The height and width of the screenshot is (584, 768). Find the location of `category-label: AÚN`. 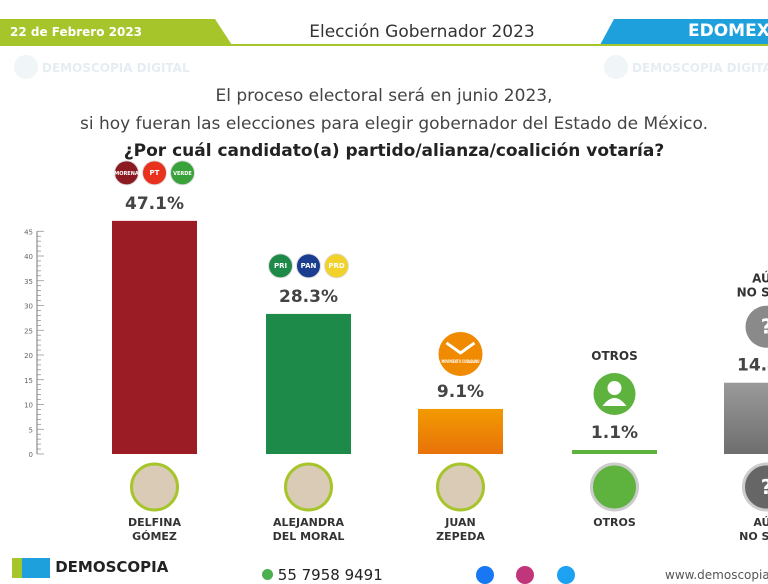

category-label: AÚN is located at coordinates (760, 522).